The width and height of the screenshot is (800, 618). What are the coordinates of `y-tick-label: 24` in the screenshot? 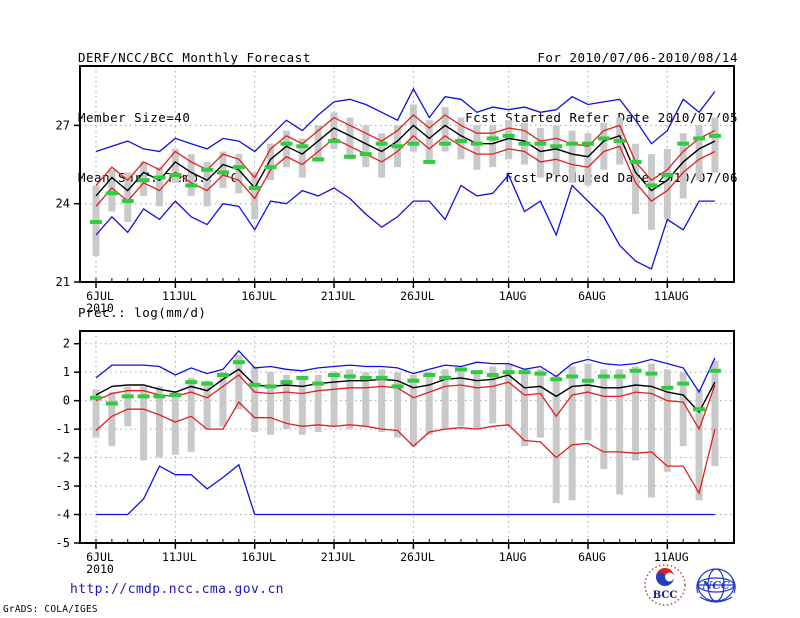 It's located at (63, 204).